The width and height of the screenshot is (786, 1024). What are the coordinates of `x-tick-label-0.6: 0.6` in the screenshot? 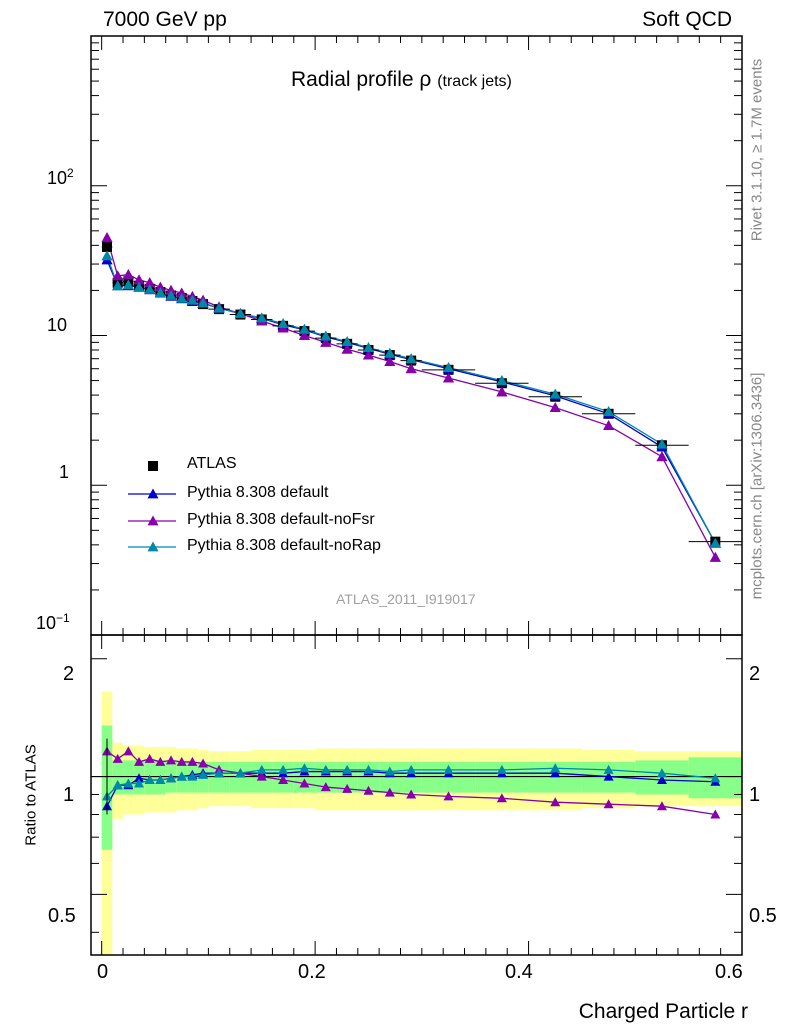 It's located at (729, 972).